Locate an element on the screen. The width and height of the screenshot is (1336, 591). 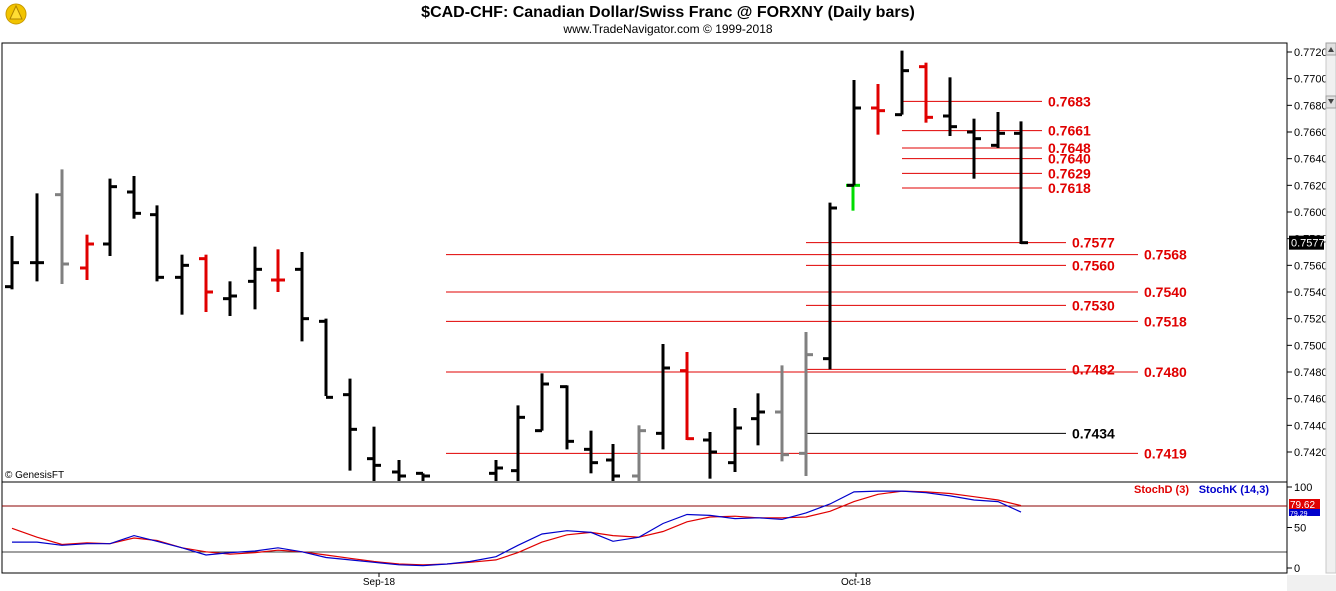
level-label: 0.7482 is located at coordinates (1093, 369).